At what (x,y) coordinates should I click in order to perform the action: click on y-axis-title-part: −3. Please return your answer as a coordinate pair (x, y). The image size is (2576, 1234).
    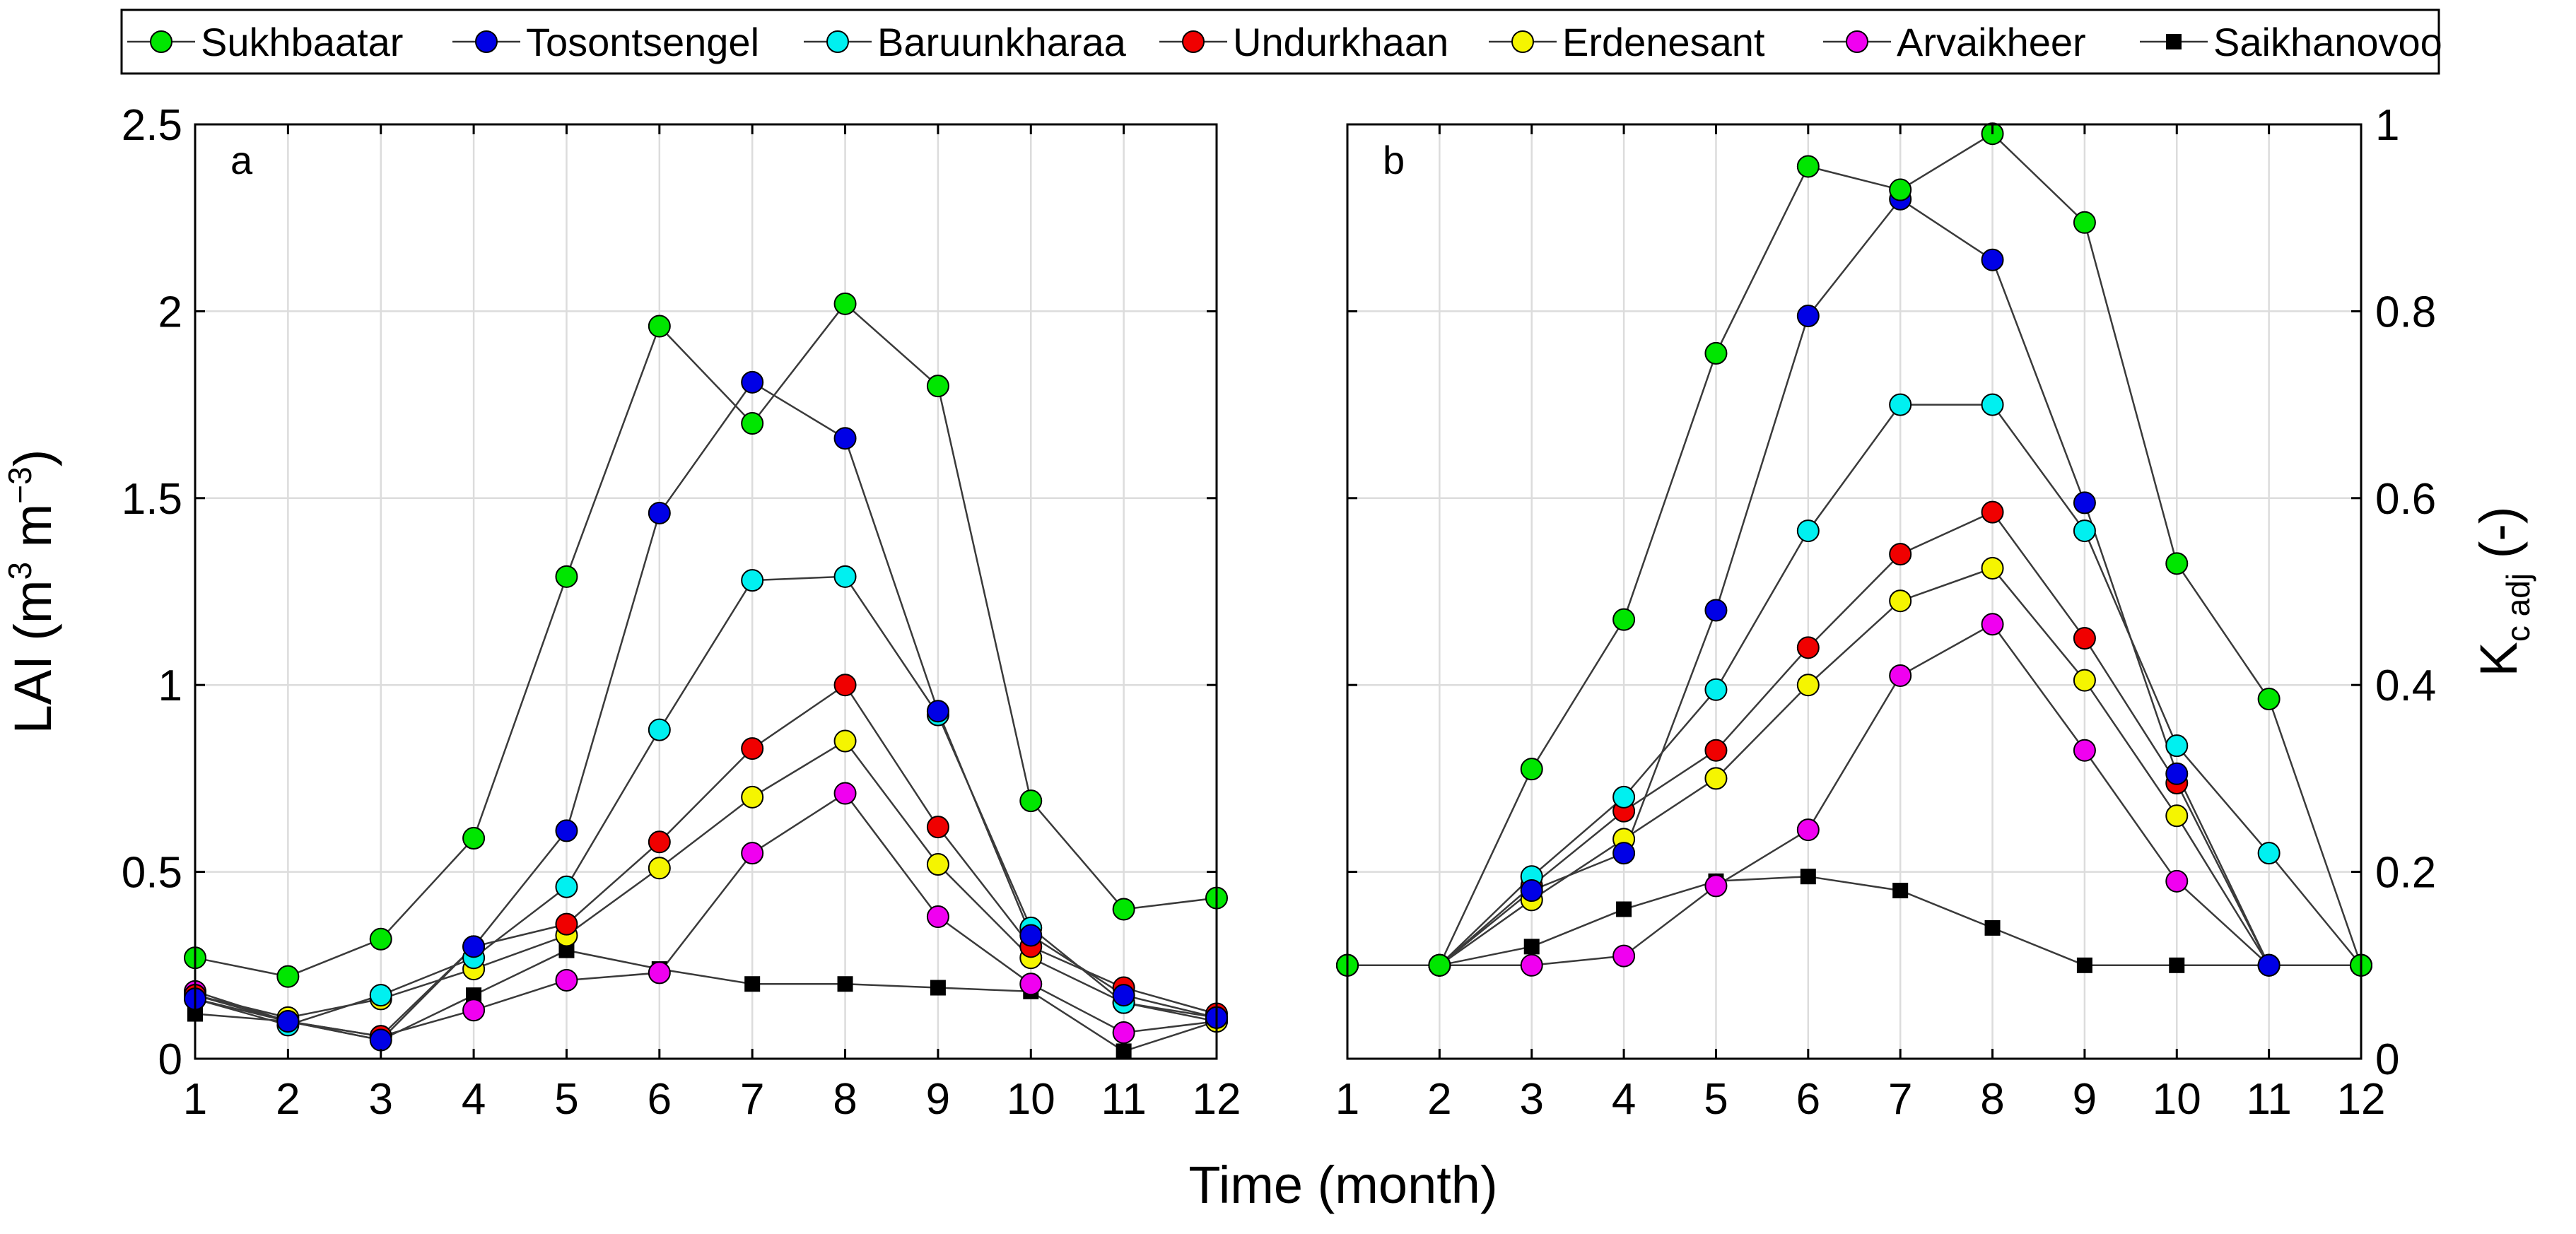
    Looking at the image, I should click on (19, 485).